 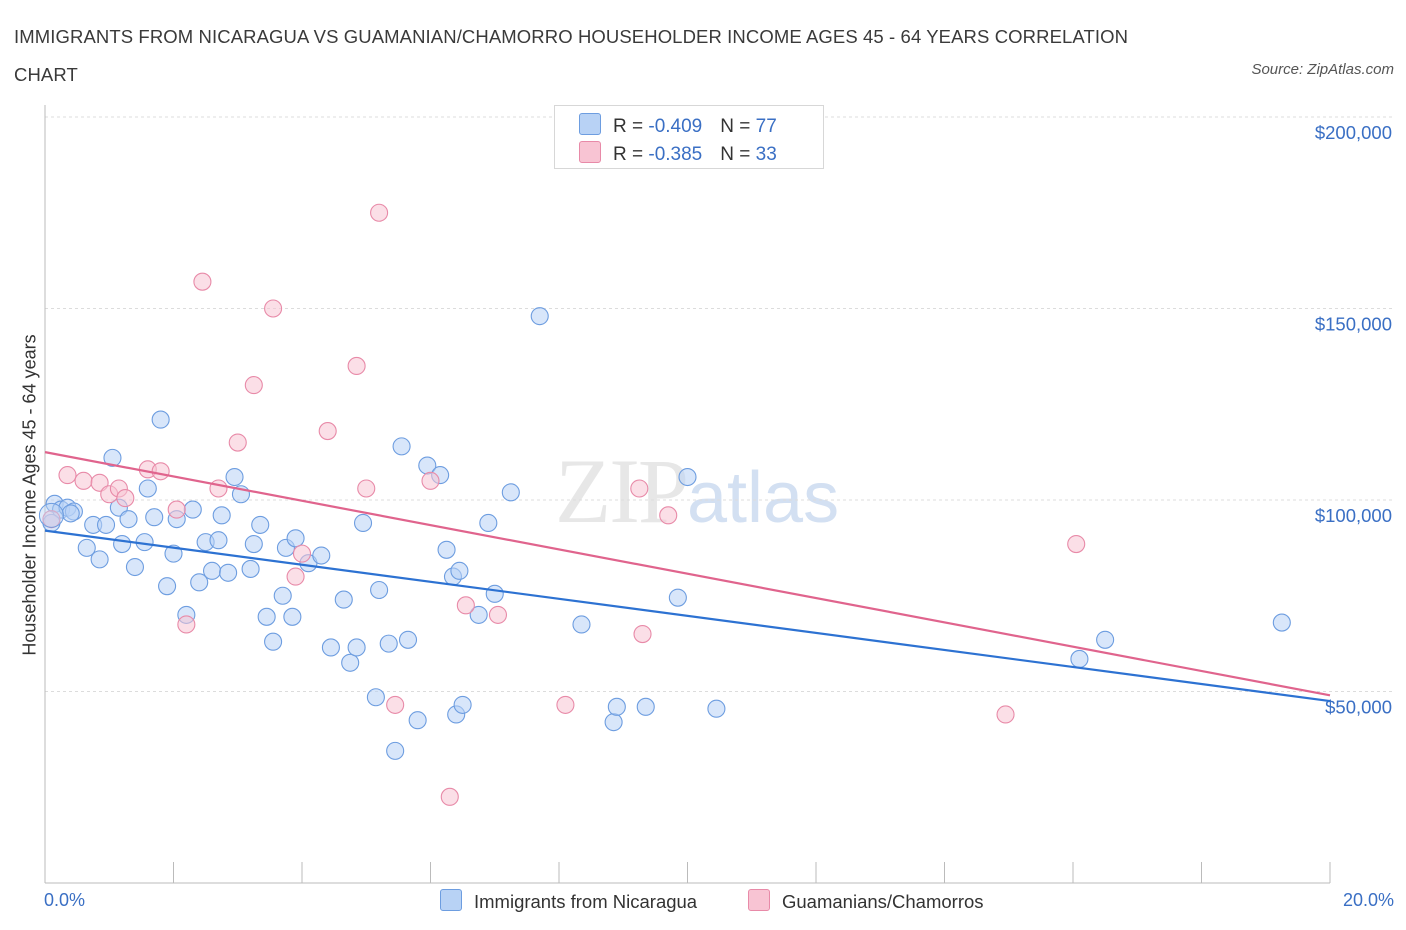 I want to click on legend-n-value: 77, so click(x=766, y=126).